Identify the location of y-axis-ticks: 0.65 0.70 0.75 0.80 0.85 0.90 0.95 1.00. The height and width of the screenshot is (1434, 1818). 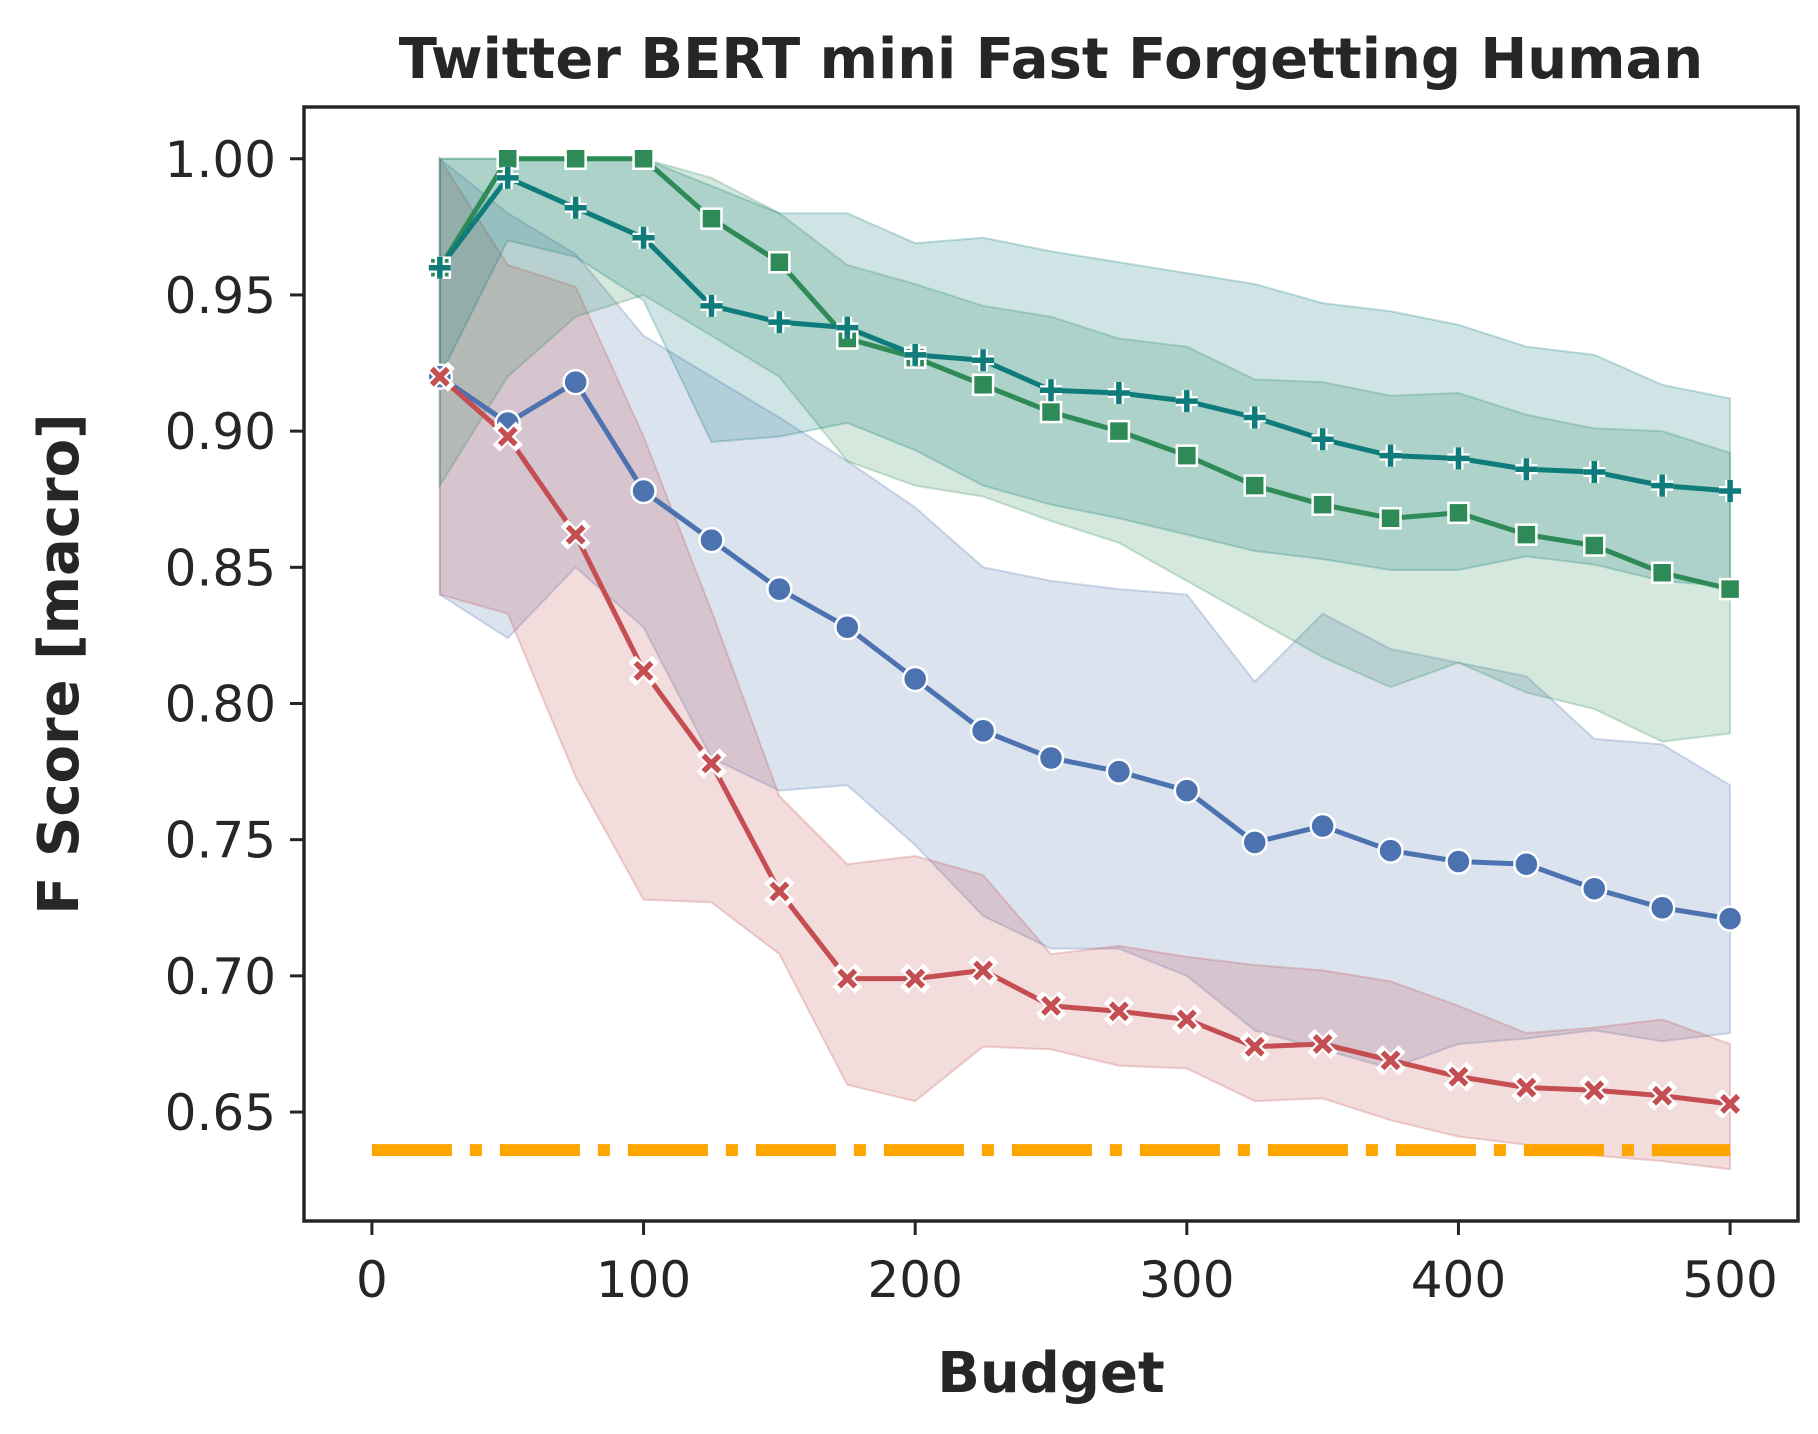
(234, 636).